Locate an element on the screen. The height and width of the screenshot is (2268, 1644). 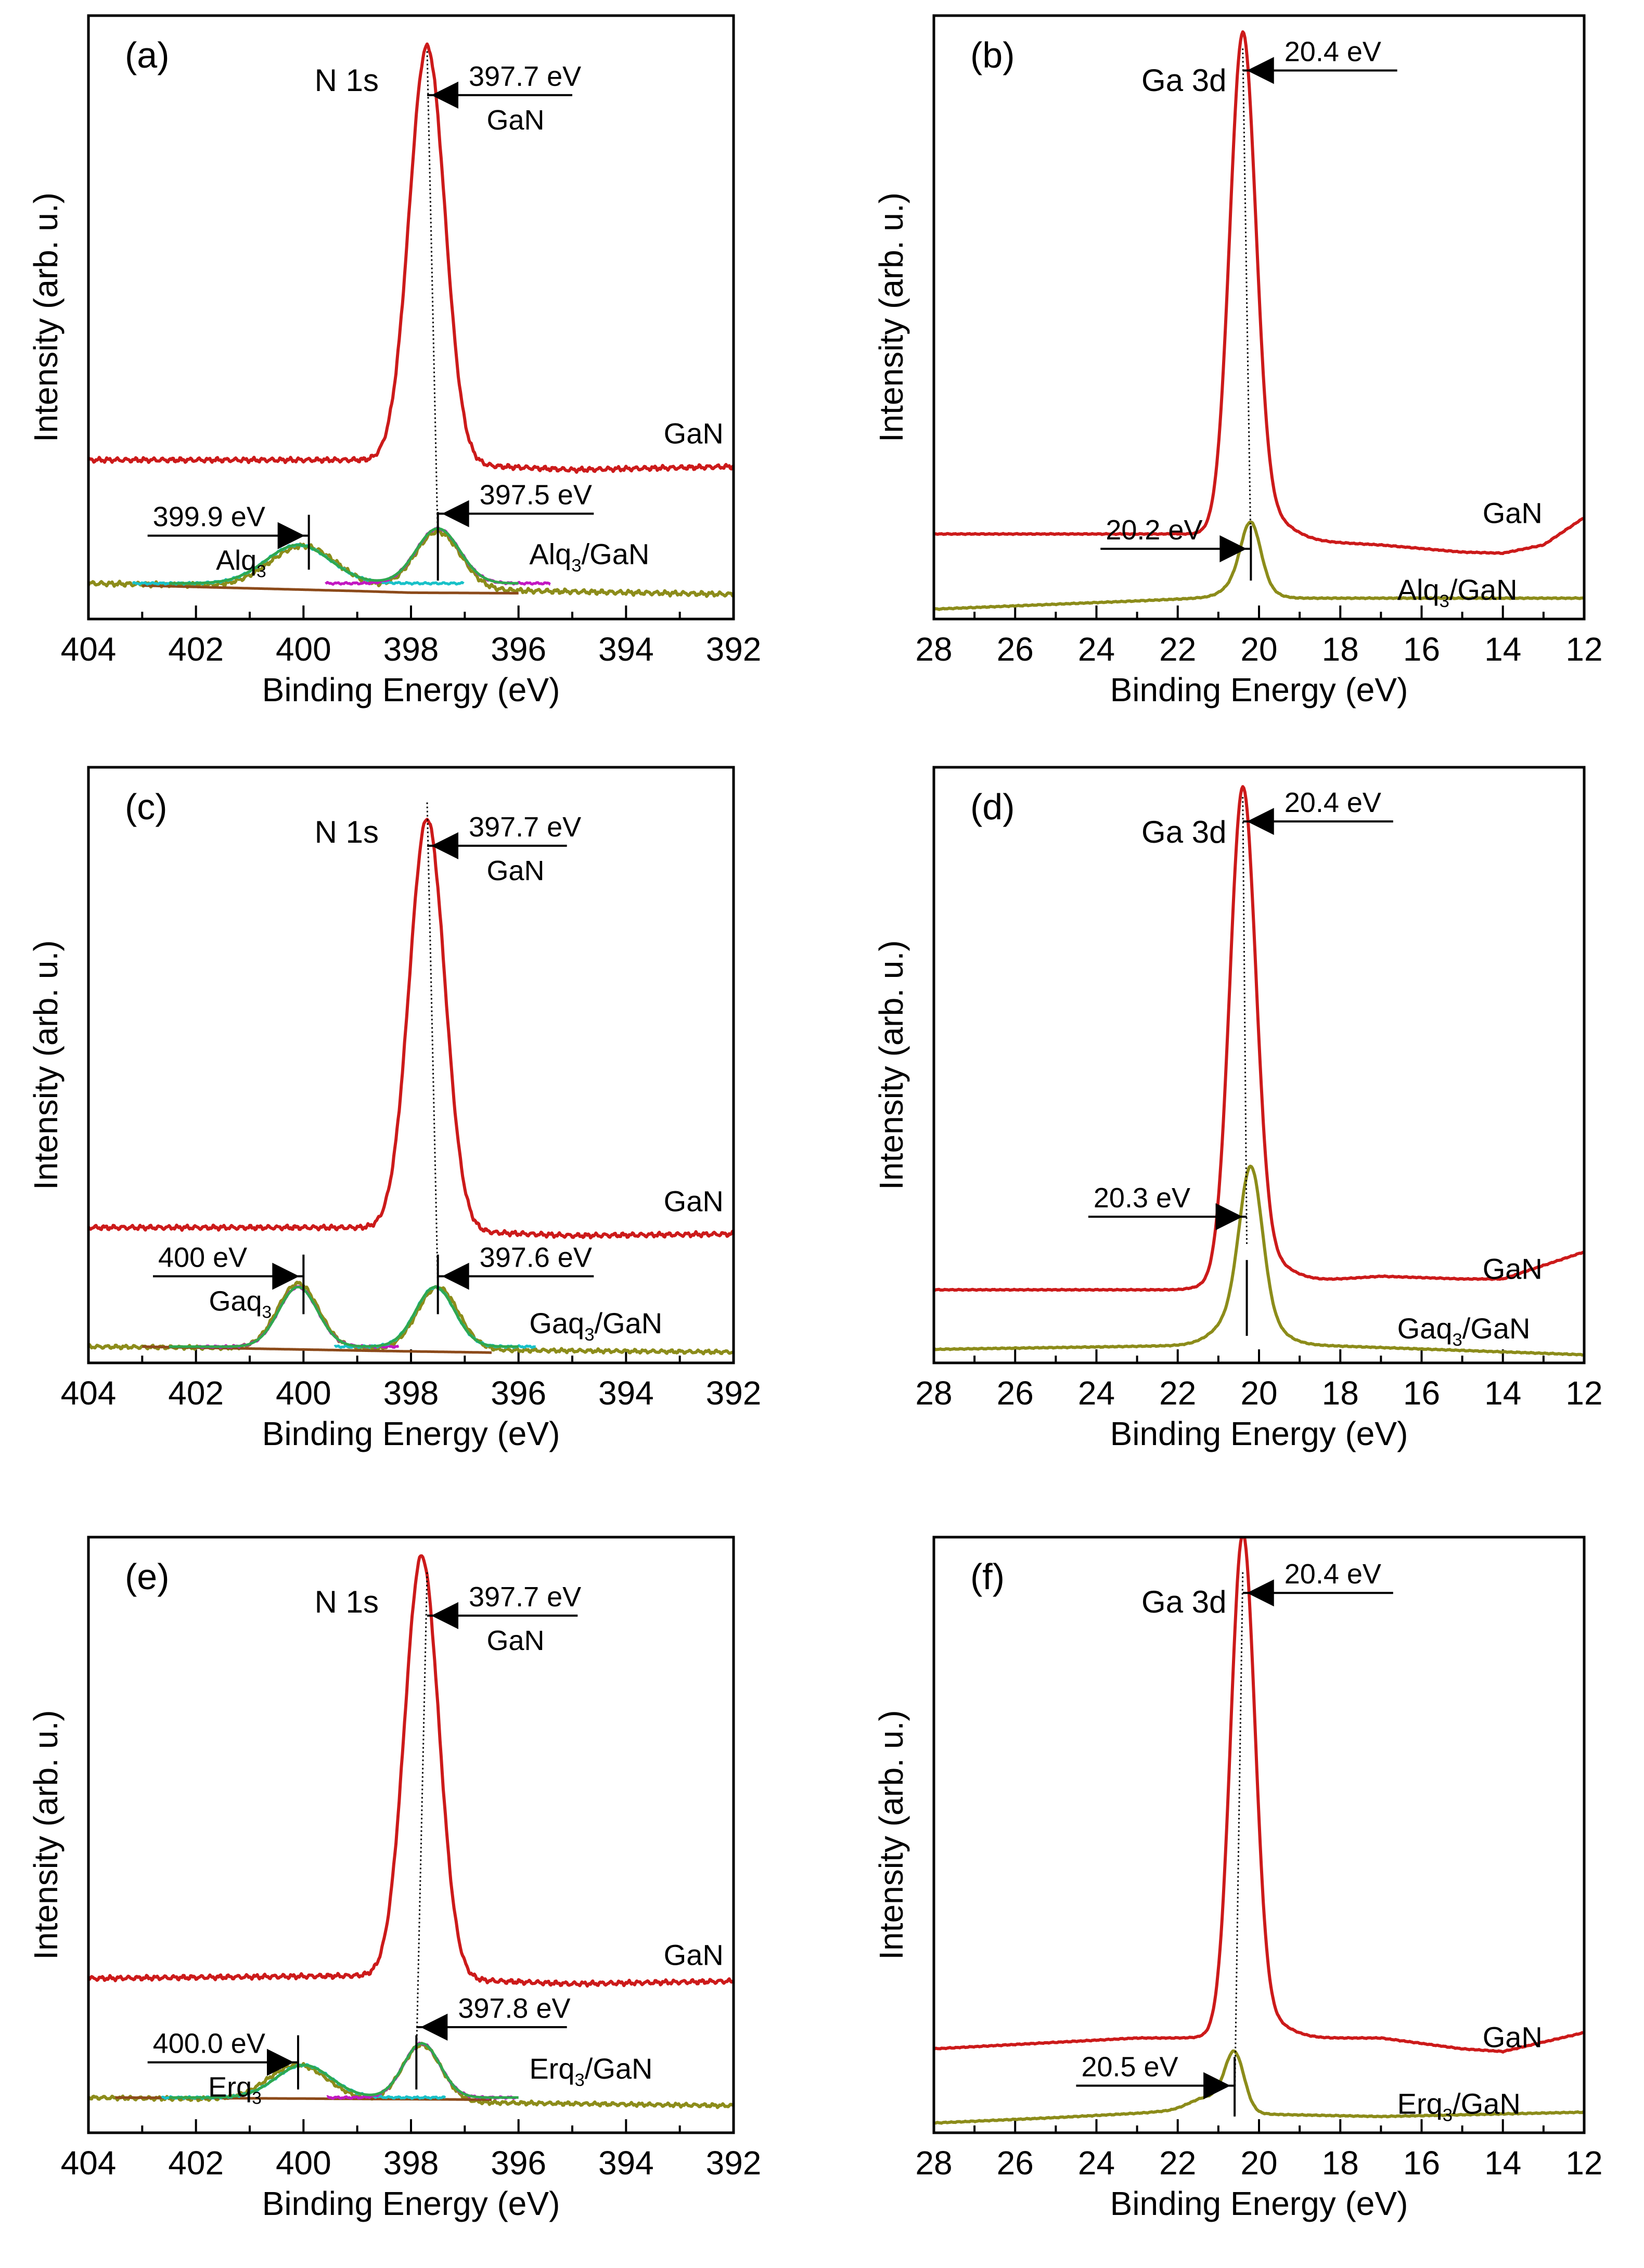
fit-background-line is located at coordinates (331, 589).